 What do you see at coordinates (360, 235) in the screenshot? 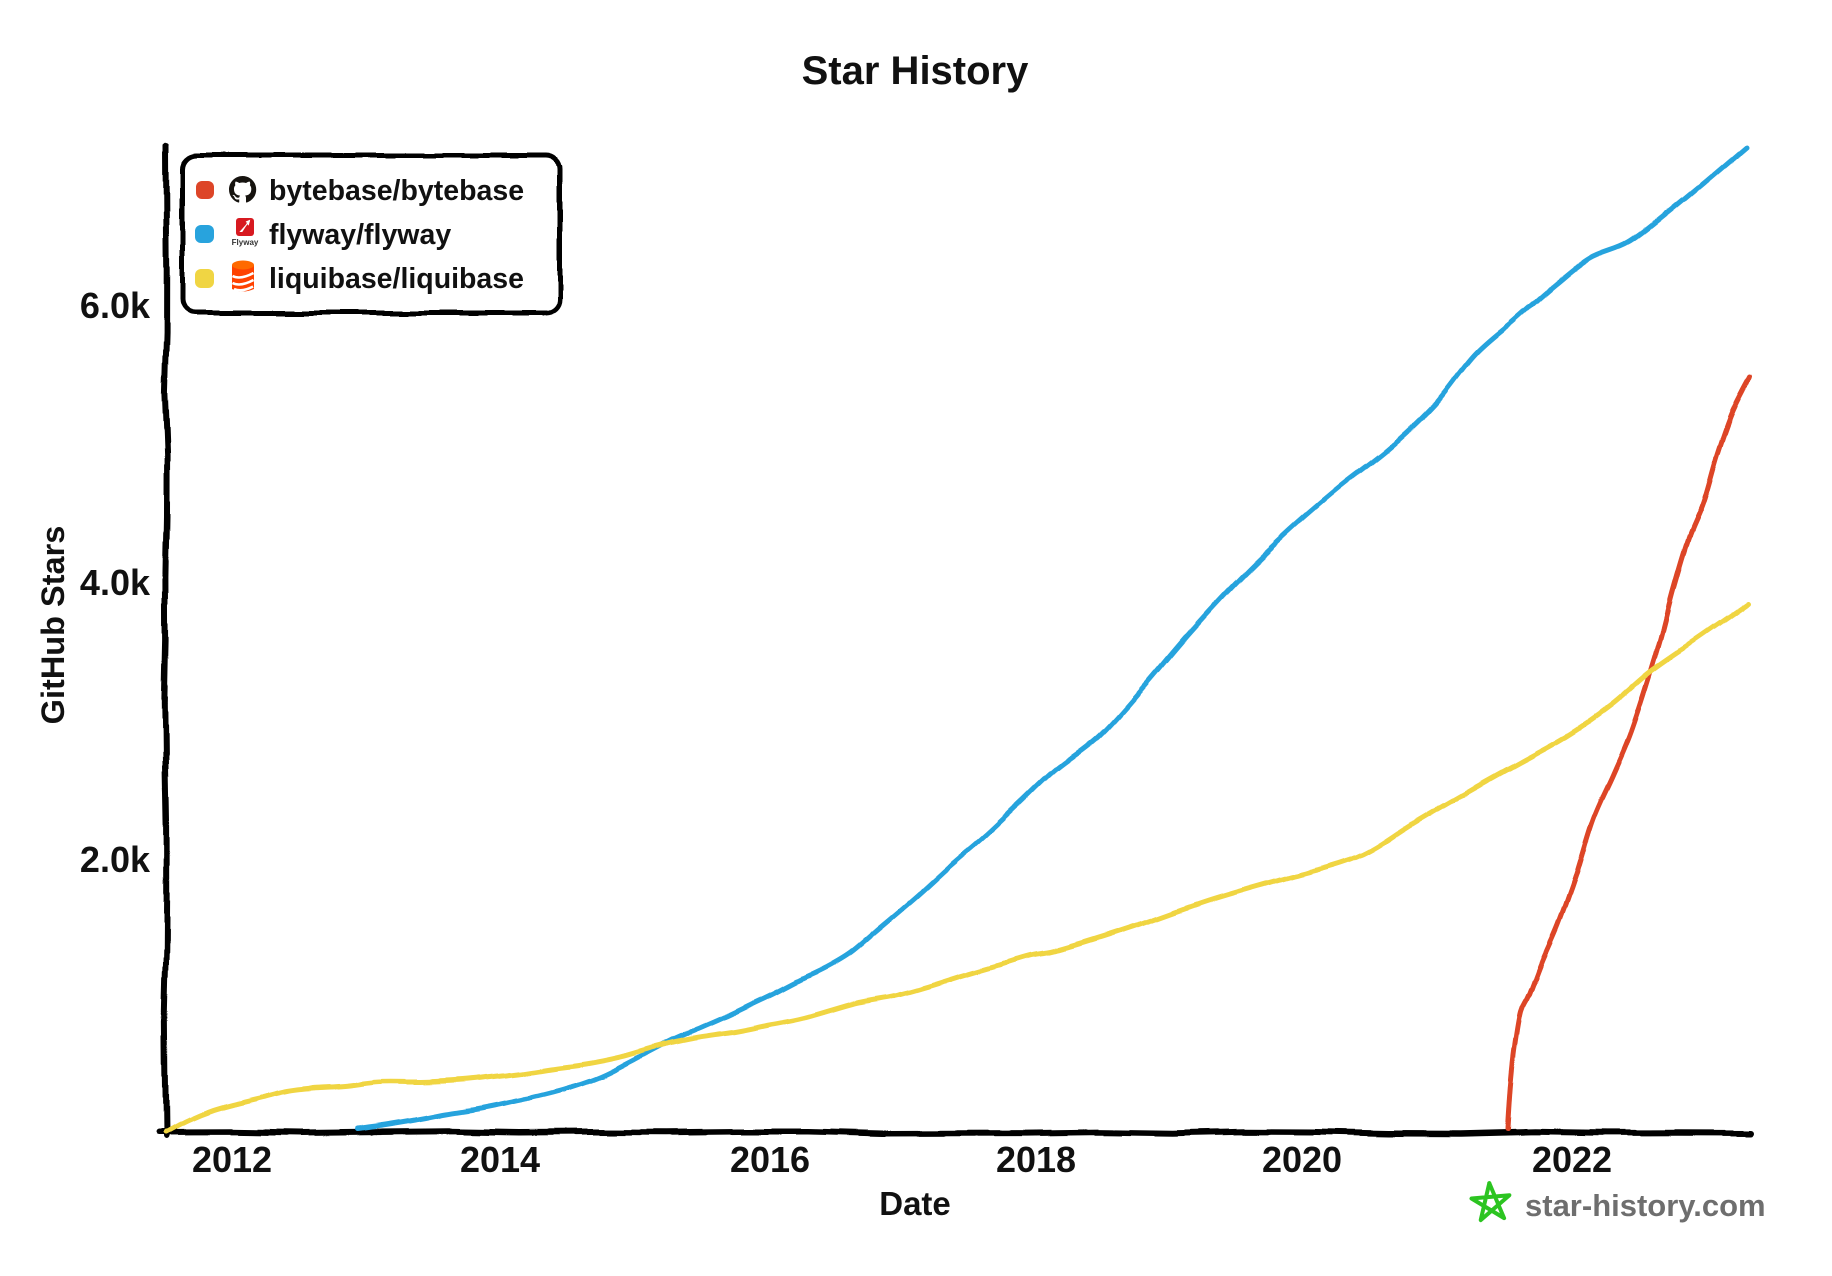
I see `svg-text: flyway/flyway` at bounding box center [360, 235].